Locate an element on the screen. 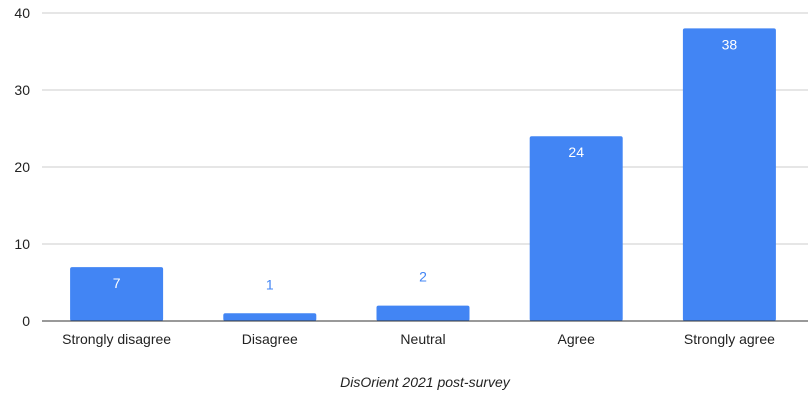 The height and width of the screenshot is (394, 811). y-tick-label: 40 is located at coordinates (22, 13).